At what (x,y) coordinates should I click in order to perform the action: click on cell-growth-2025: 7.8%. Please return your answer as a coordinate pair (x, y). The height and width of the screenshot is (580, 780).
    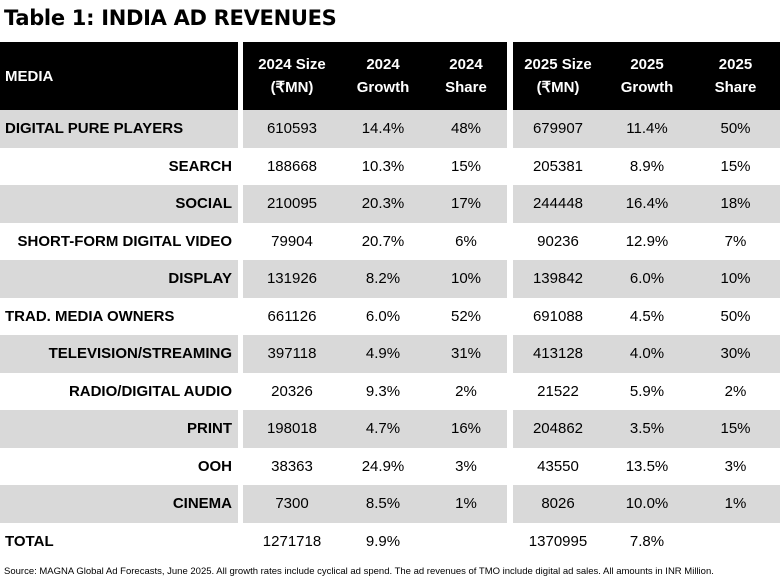
    Looking at the image, I should click on (647, 541).